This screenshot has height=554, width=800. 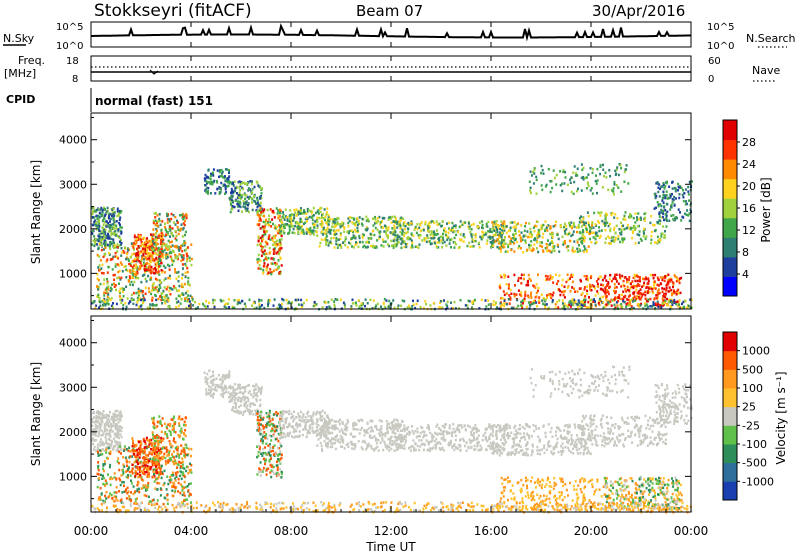 What do you see at coordinates (638, 11) in the screenshot?
I see `date-label: 30/Apr/2016` at bounding box center [638, 11].